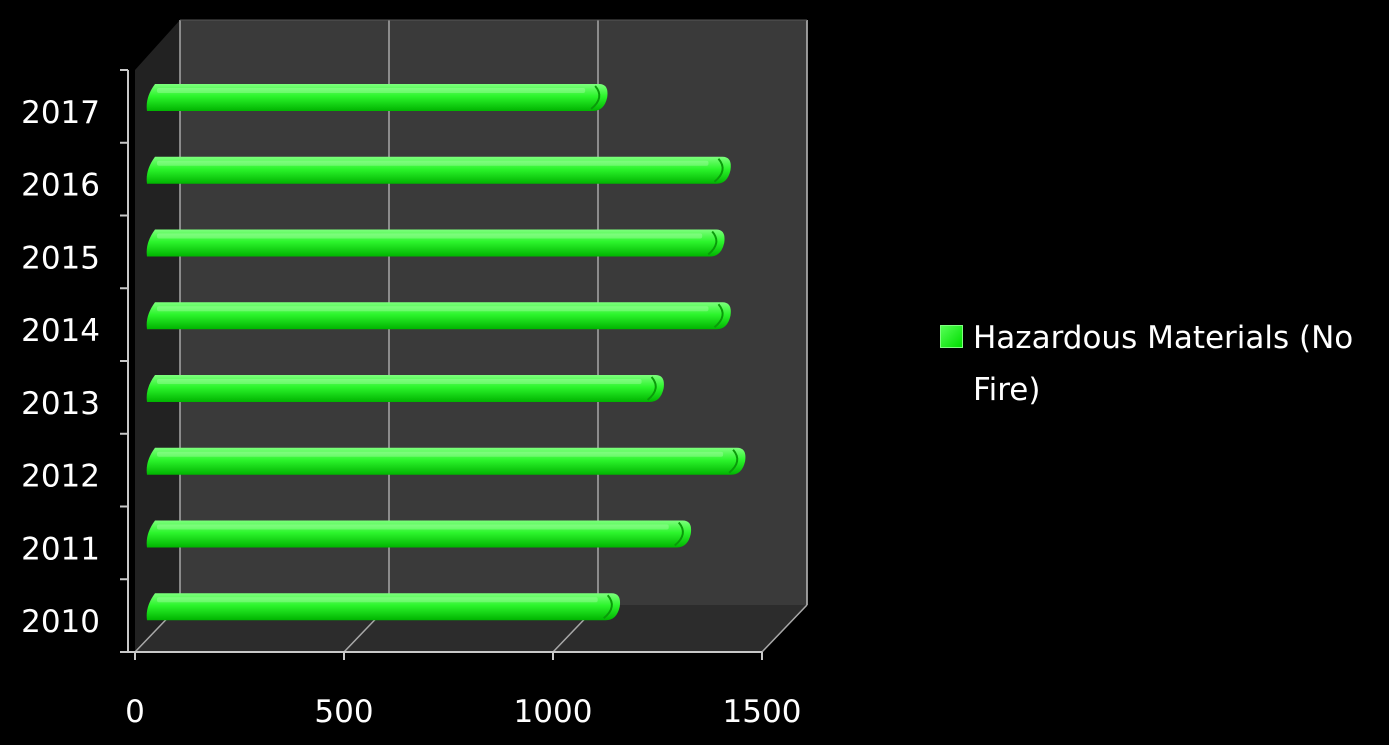 The height and width of the screenshot is (745, 1389). I want to click on y-tick-label: 2014, so click(60, 331).